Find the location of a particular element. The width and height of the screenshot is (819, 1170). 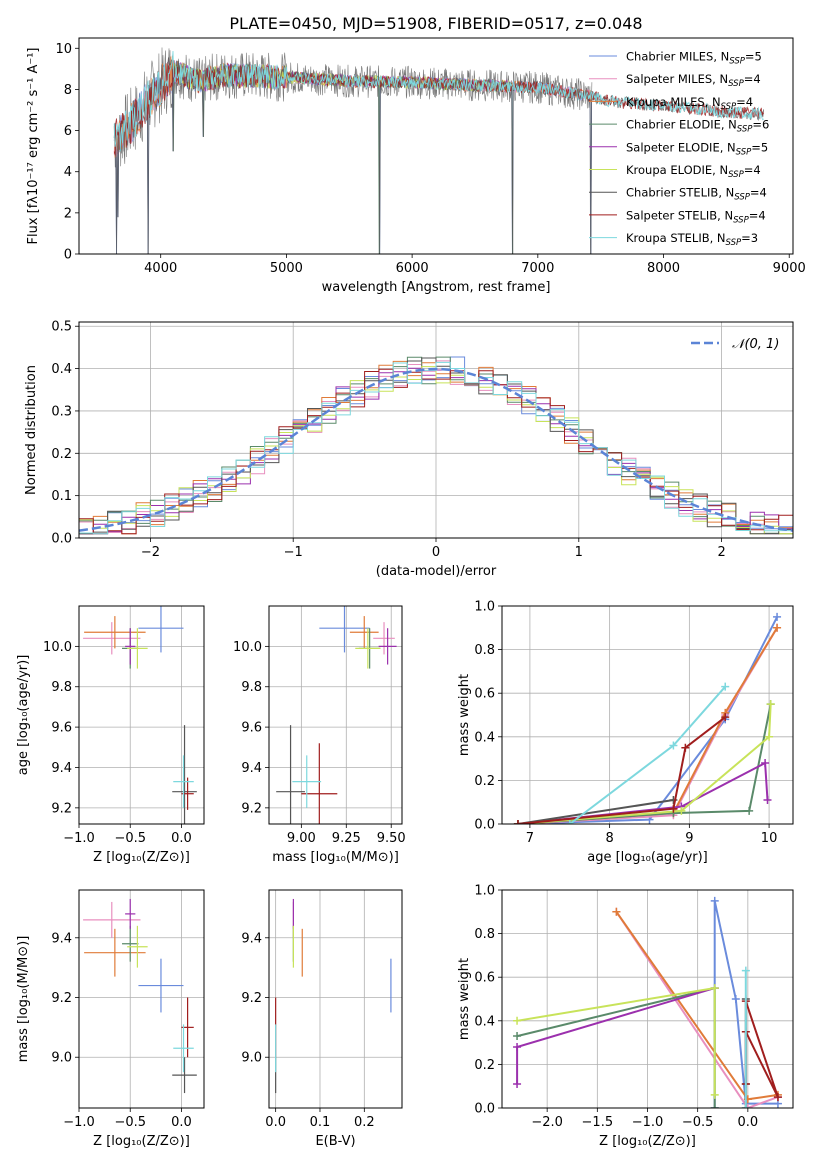

legend-label-salpeter-elodie: Salpeter ELODIE, NSSP=5 is located at coordinates (697, 148).